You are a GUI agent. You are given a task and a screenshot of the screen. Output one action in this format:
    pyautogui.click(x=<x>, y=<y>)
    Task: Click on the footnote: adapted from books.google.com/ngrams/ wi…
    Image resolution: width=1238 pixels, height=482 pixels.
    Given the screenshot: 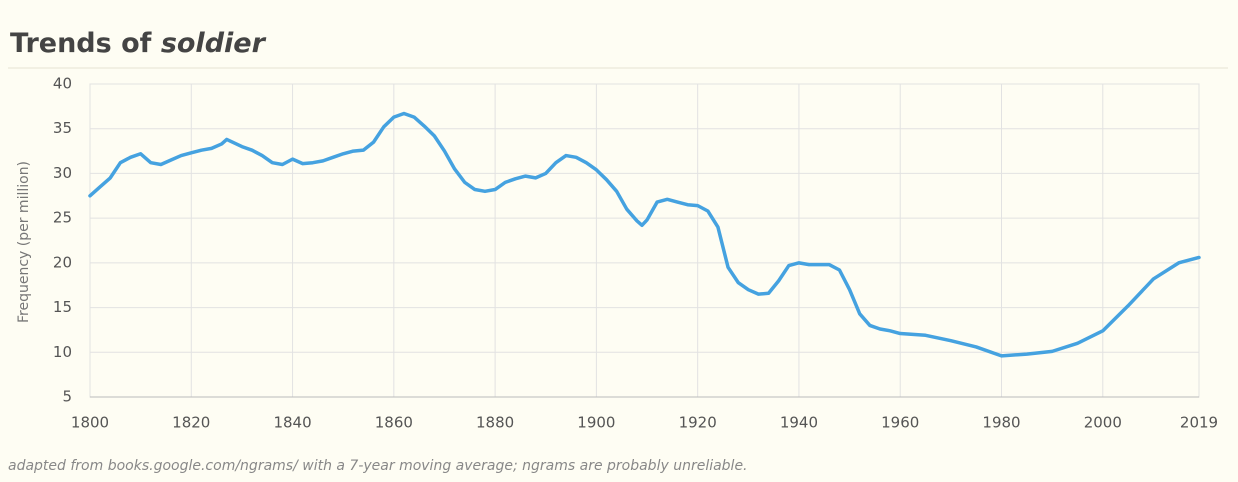 What is the action you would take?
    pyautogui.click(x=378, y=466)
    